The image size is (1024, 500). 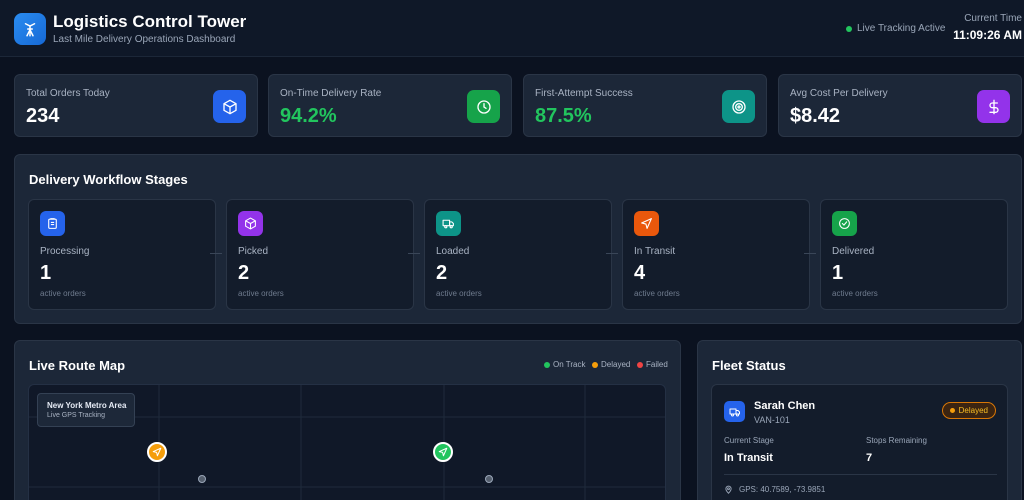 I want to click on gps-readout: GPS: 40.7589, -73.9851, so click(x=774, y=489).